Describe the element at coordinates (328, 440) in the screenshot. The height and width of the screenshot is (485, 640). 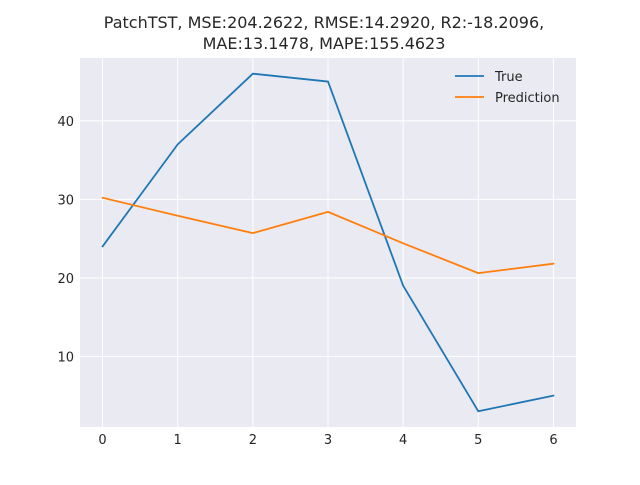
I see `x-tick-label: 3` at that location.